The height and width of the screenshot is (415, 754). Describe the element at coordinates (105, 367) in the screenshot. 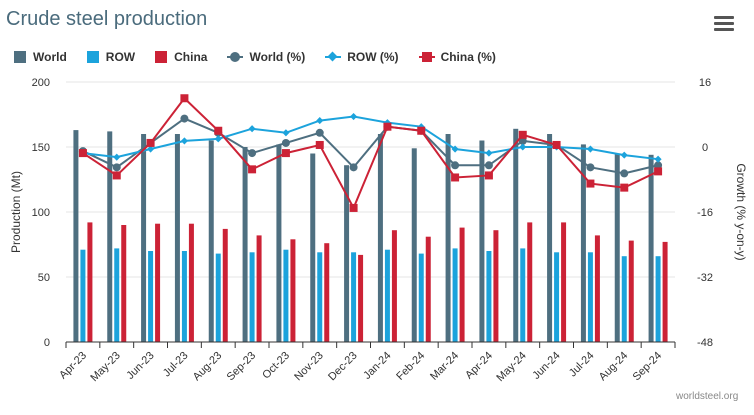

I see `x-tick-label: May-23` at that location.